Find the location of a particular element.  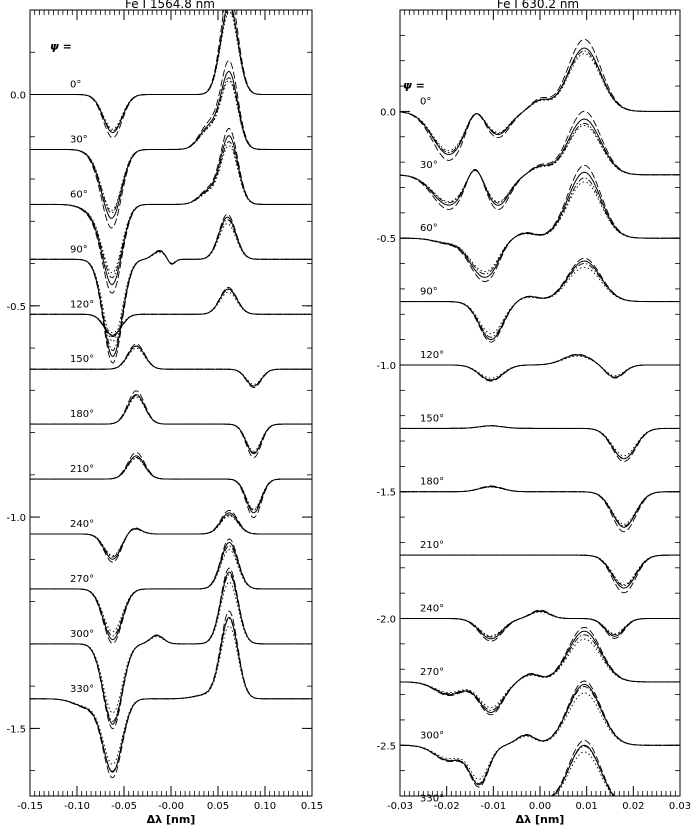

angle-label: 30° is located at coordinates (79, 139).